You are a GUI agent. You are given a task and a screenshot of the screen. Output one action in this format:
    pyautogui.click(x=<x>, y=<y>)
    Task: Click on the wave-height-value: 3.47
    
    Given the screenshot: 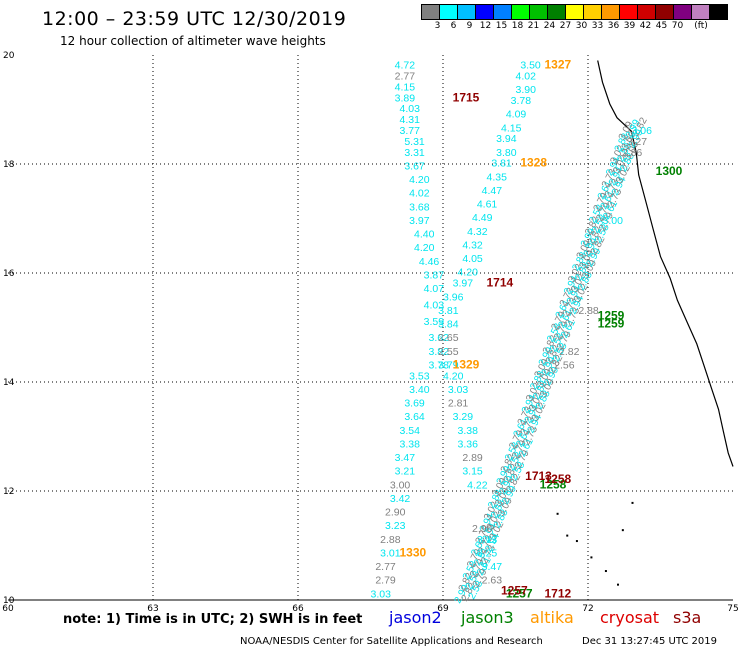 What is the action you would take?
    pyautogui.click(x=405, y=458)
    